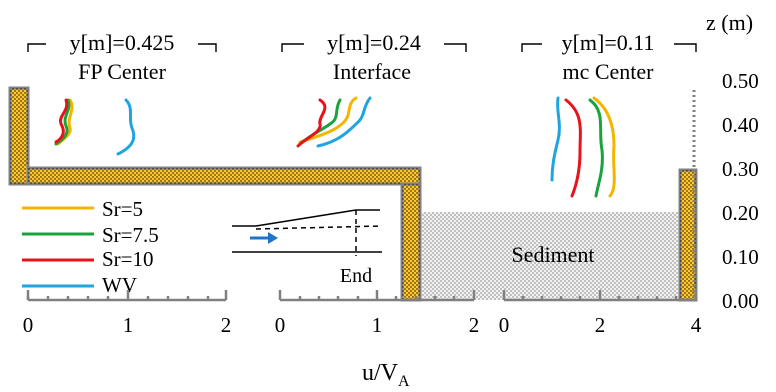 This screenshot has height=392, width=776. I want to click on panel-y-label: y[m]=0.425, so click(122, 42).